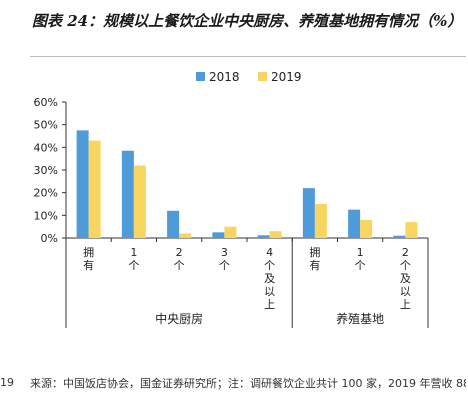 This screenshot has width=468, height=402. What do you see at coordinates (269, 278) in the screenshot?
I see `x-category-label: 4 个及以上` at bounding box center [269, 278].